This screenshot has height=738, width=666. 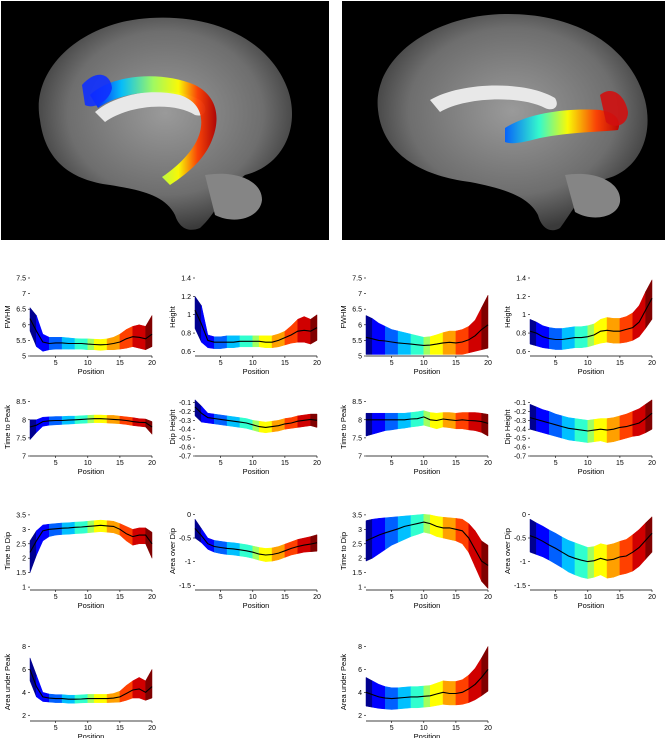 What do you see at coordinates (185, 430) in the screenshot?
I see `y-tick-label: -0.4` at bounding box center [185, 430].